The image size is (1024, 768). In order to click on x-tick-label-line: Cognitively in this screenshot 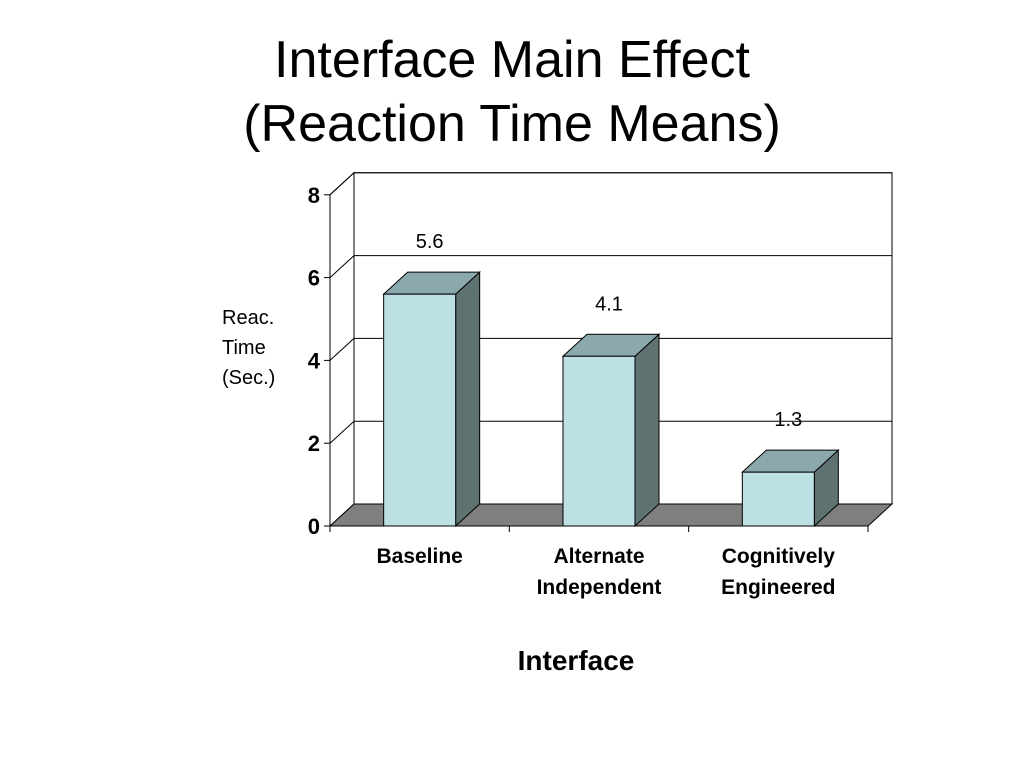, I will do `click(779, 556)`.